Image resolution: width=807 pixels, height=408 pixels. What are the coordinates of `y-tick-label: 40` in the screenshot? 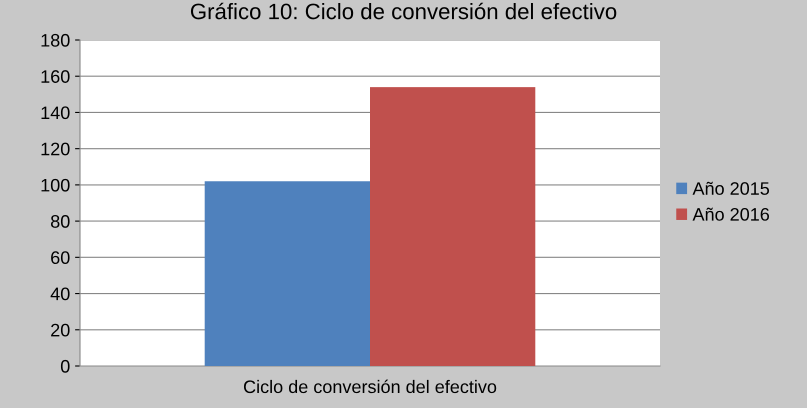 It's located at (60, 293).